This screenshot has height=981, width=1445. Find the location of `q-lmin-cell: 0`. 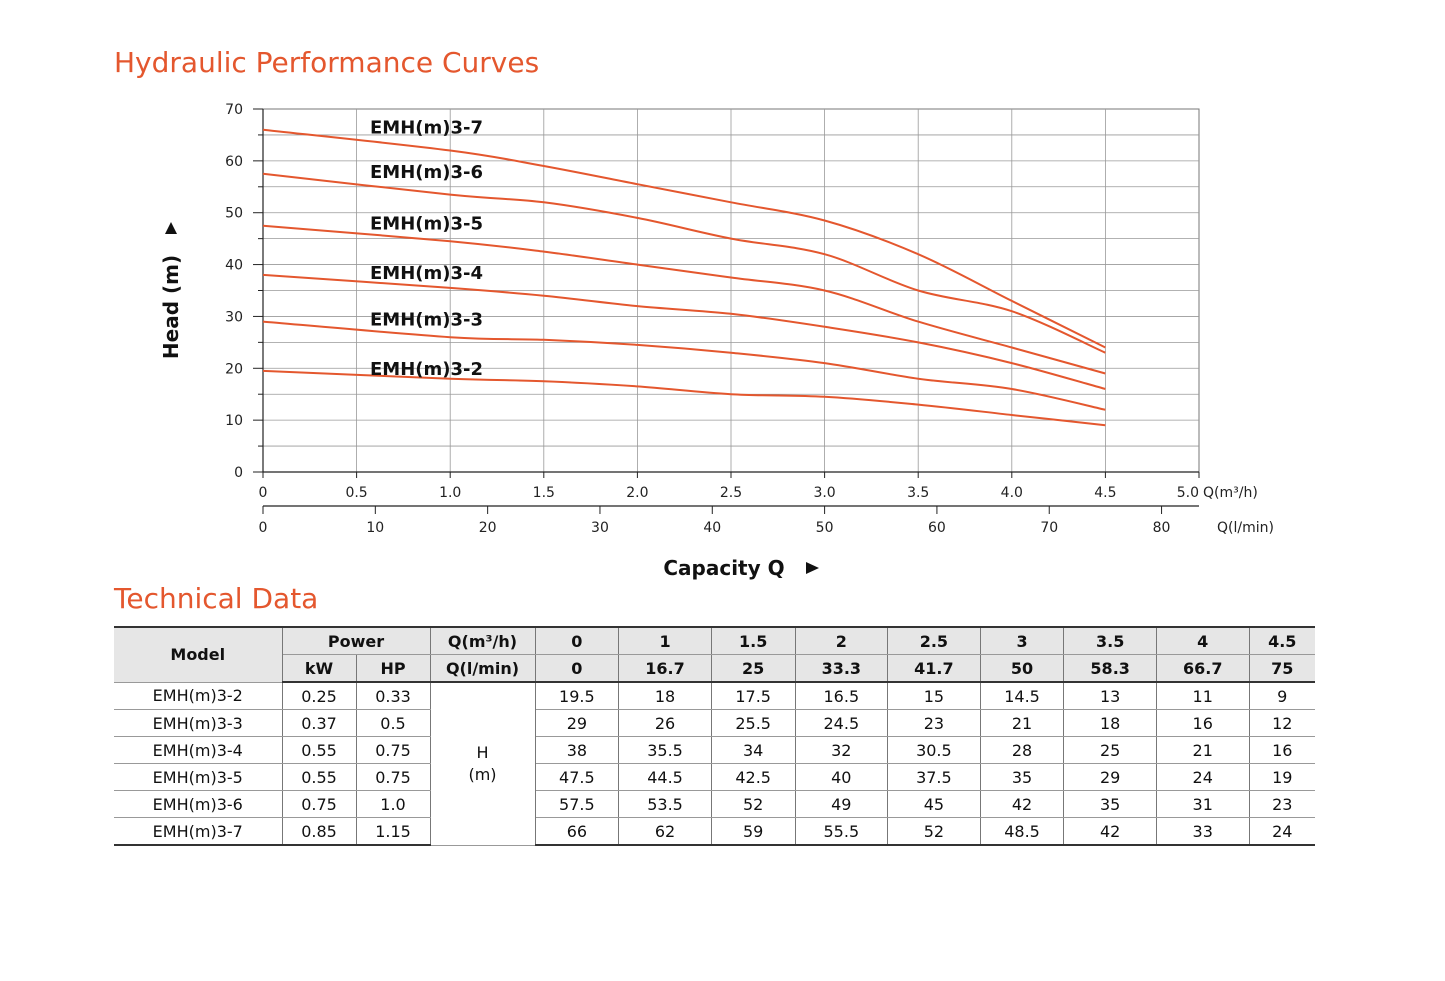

q-lmin-cell: 0 is located at coordinates (577, 668).